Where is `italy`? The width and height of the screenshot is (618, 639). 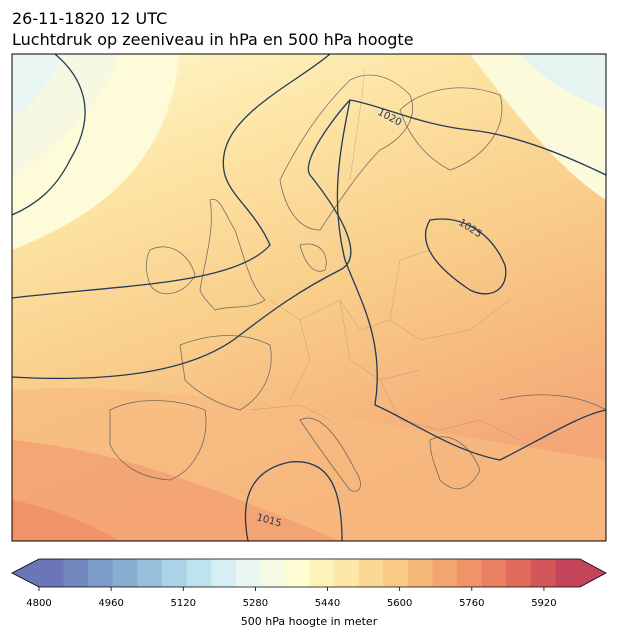 italy is located at coordinates (330, 454).